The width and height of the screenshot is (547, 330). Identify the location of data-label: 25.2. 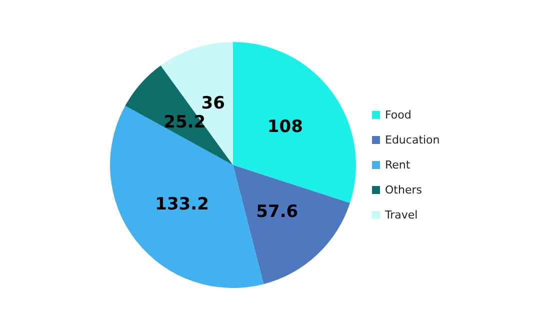
(185, 122).